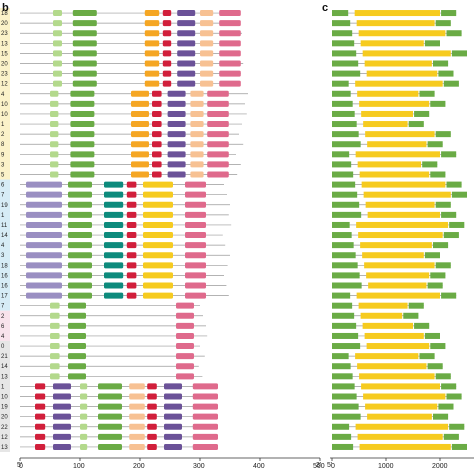  I want to click on row-label: 12, so click(4, 438).